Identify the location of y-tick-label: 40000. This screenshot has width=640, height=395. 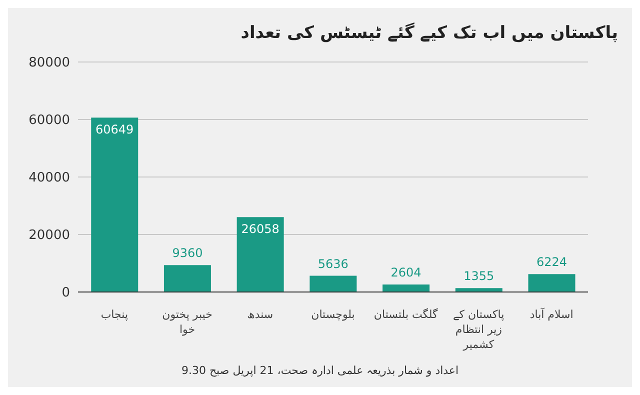
(49, 178).